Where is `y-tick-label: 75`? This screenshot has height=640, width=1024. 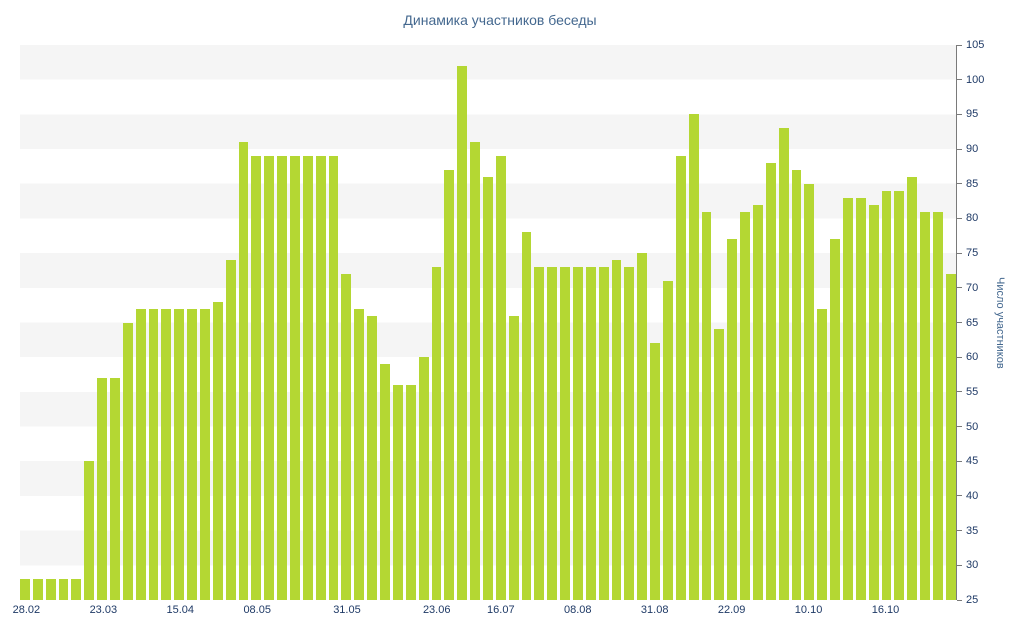 y-tick-label: 75 is located at coordinates (972, 253).